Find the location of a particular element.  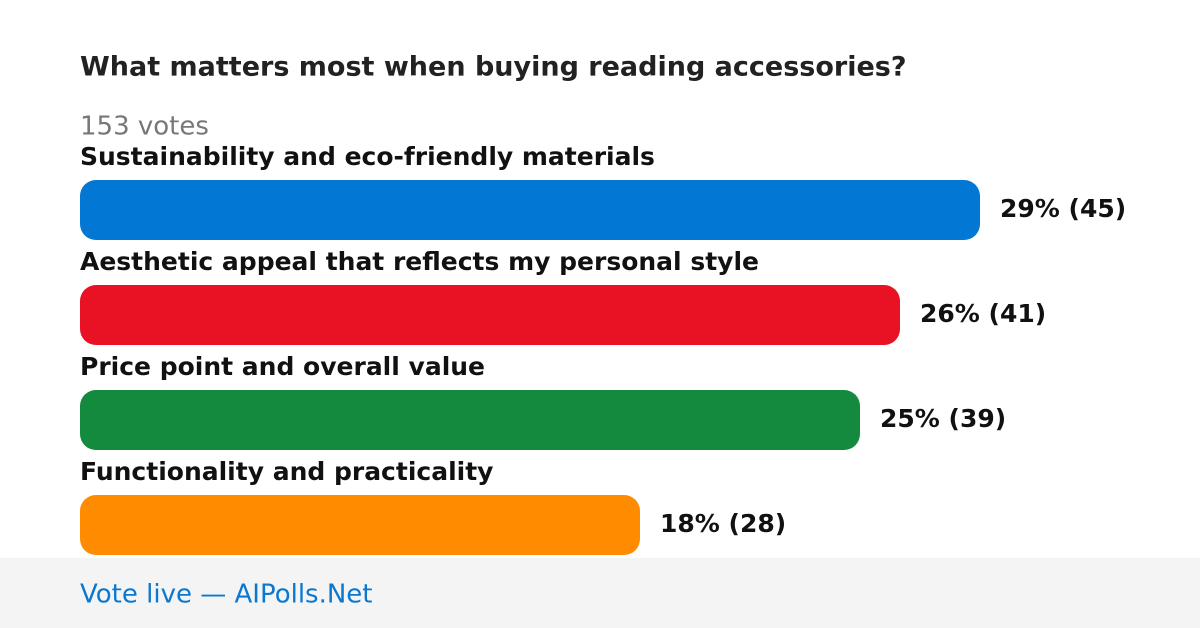

option-label: Price point and overall value is located at coordinates (282, 366).